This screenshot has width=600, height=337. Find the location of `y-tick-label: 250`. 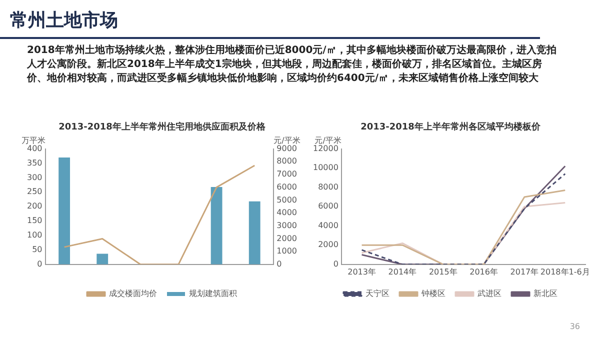

y-tick-label: 250 is located at coordinates (34, 191).